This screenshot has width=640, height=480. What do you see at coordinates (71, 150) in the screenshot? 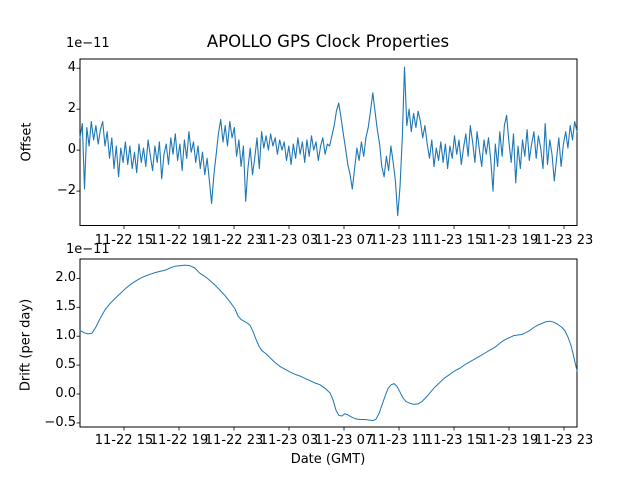
I see `y-tick-label: 0` at bounding box center [71, 150].